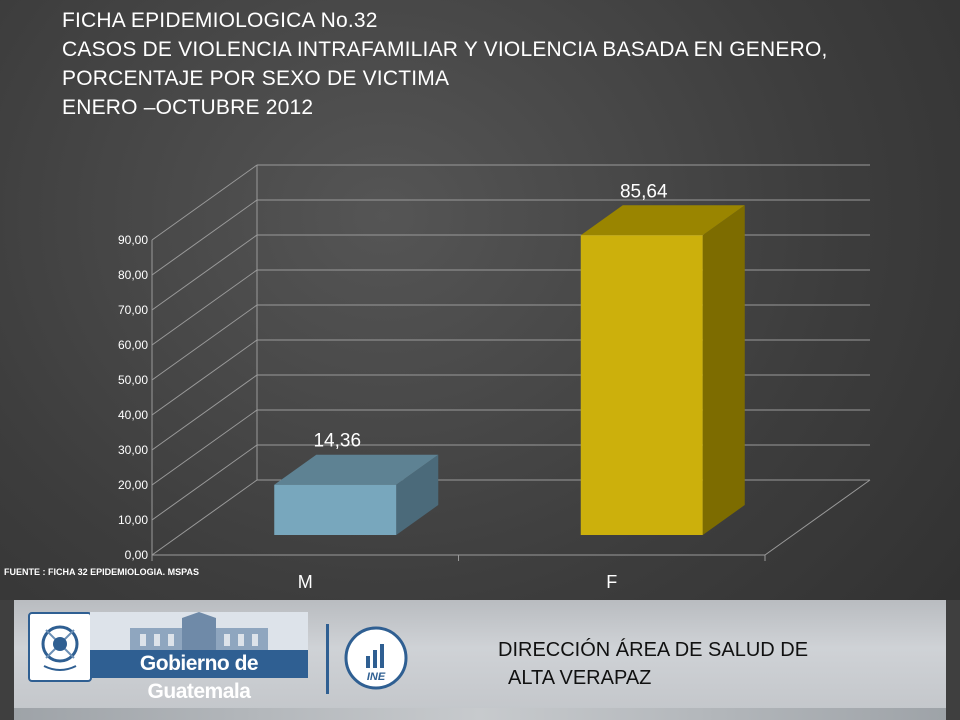 The width and height of the screenshot is (960, 720). I want to click on y-tick-label: 10,00, so click(133, 520).